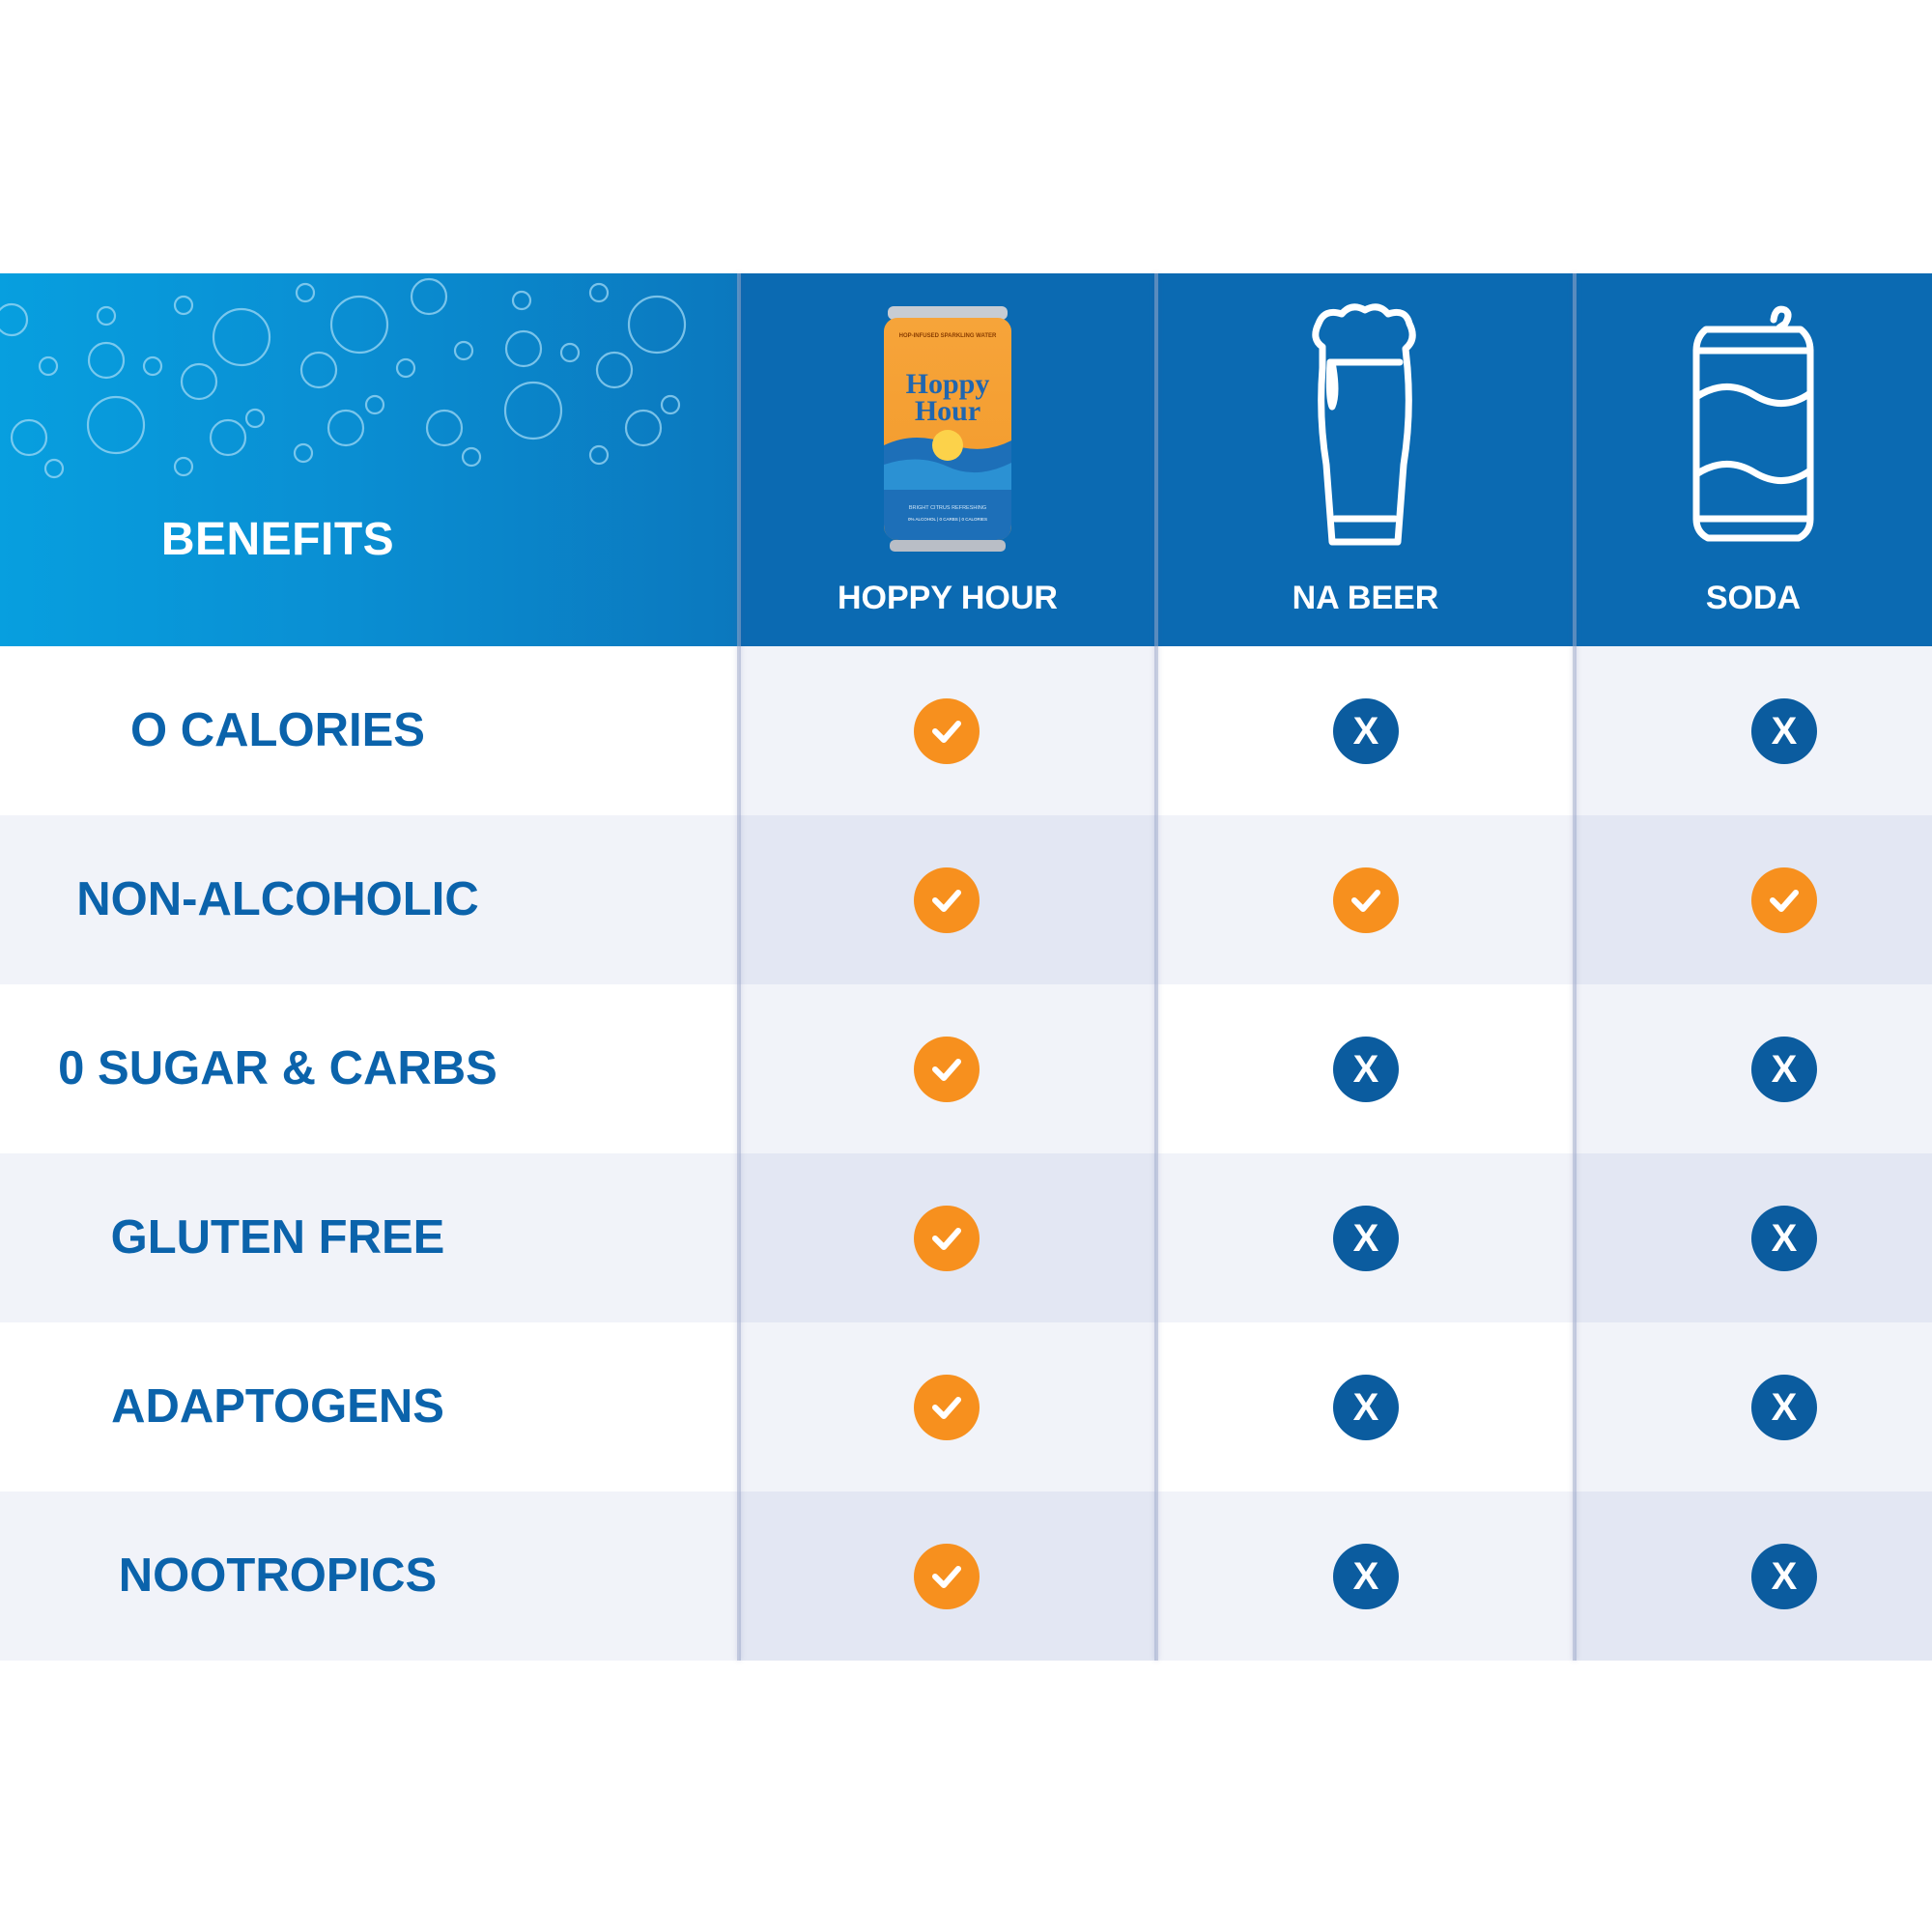 The width and height of the screenshot is (1932, 1932). What do you see at coordinates (948, 598) in the screenshot?
I see `column-label-hoppy-hour: HOPPY HOUR` at bounding box center [948, 598].